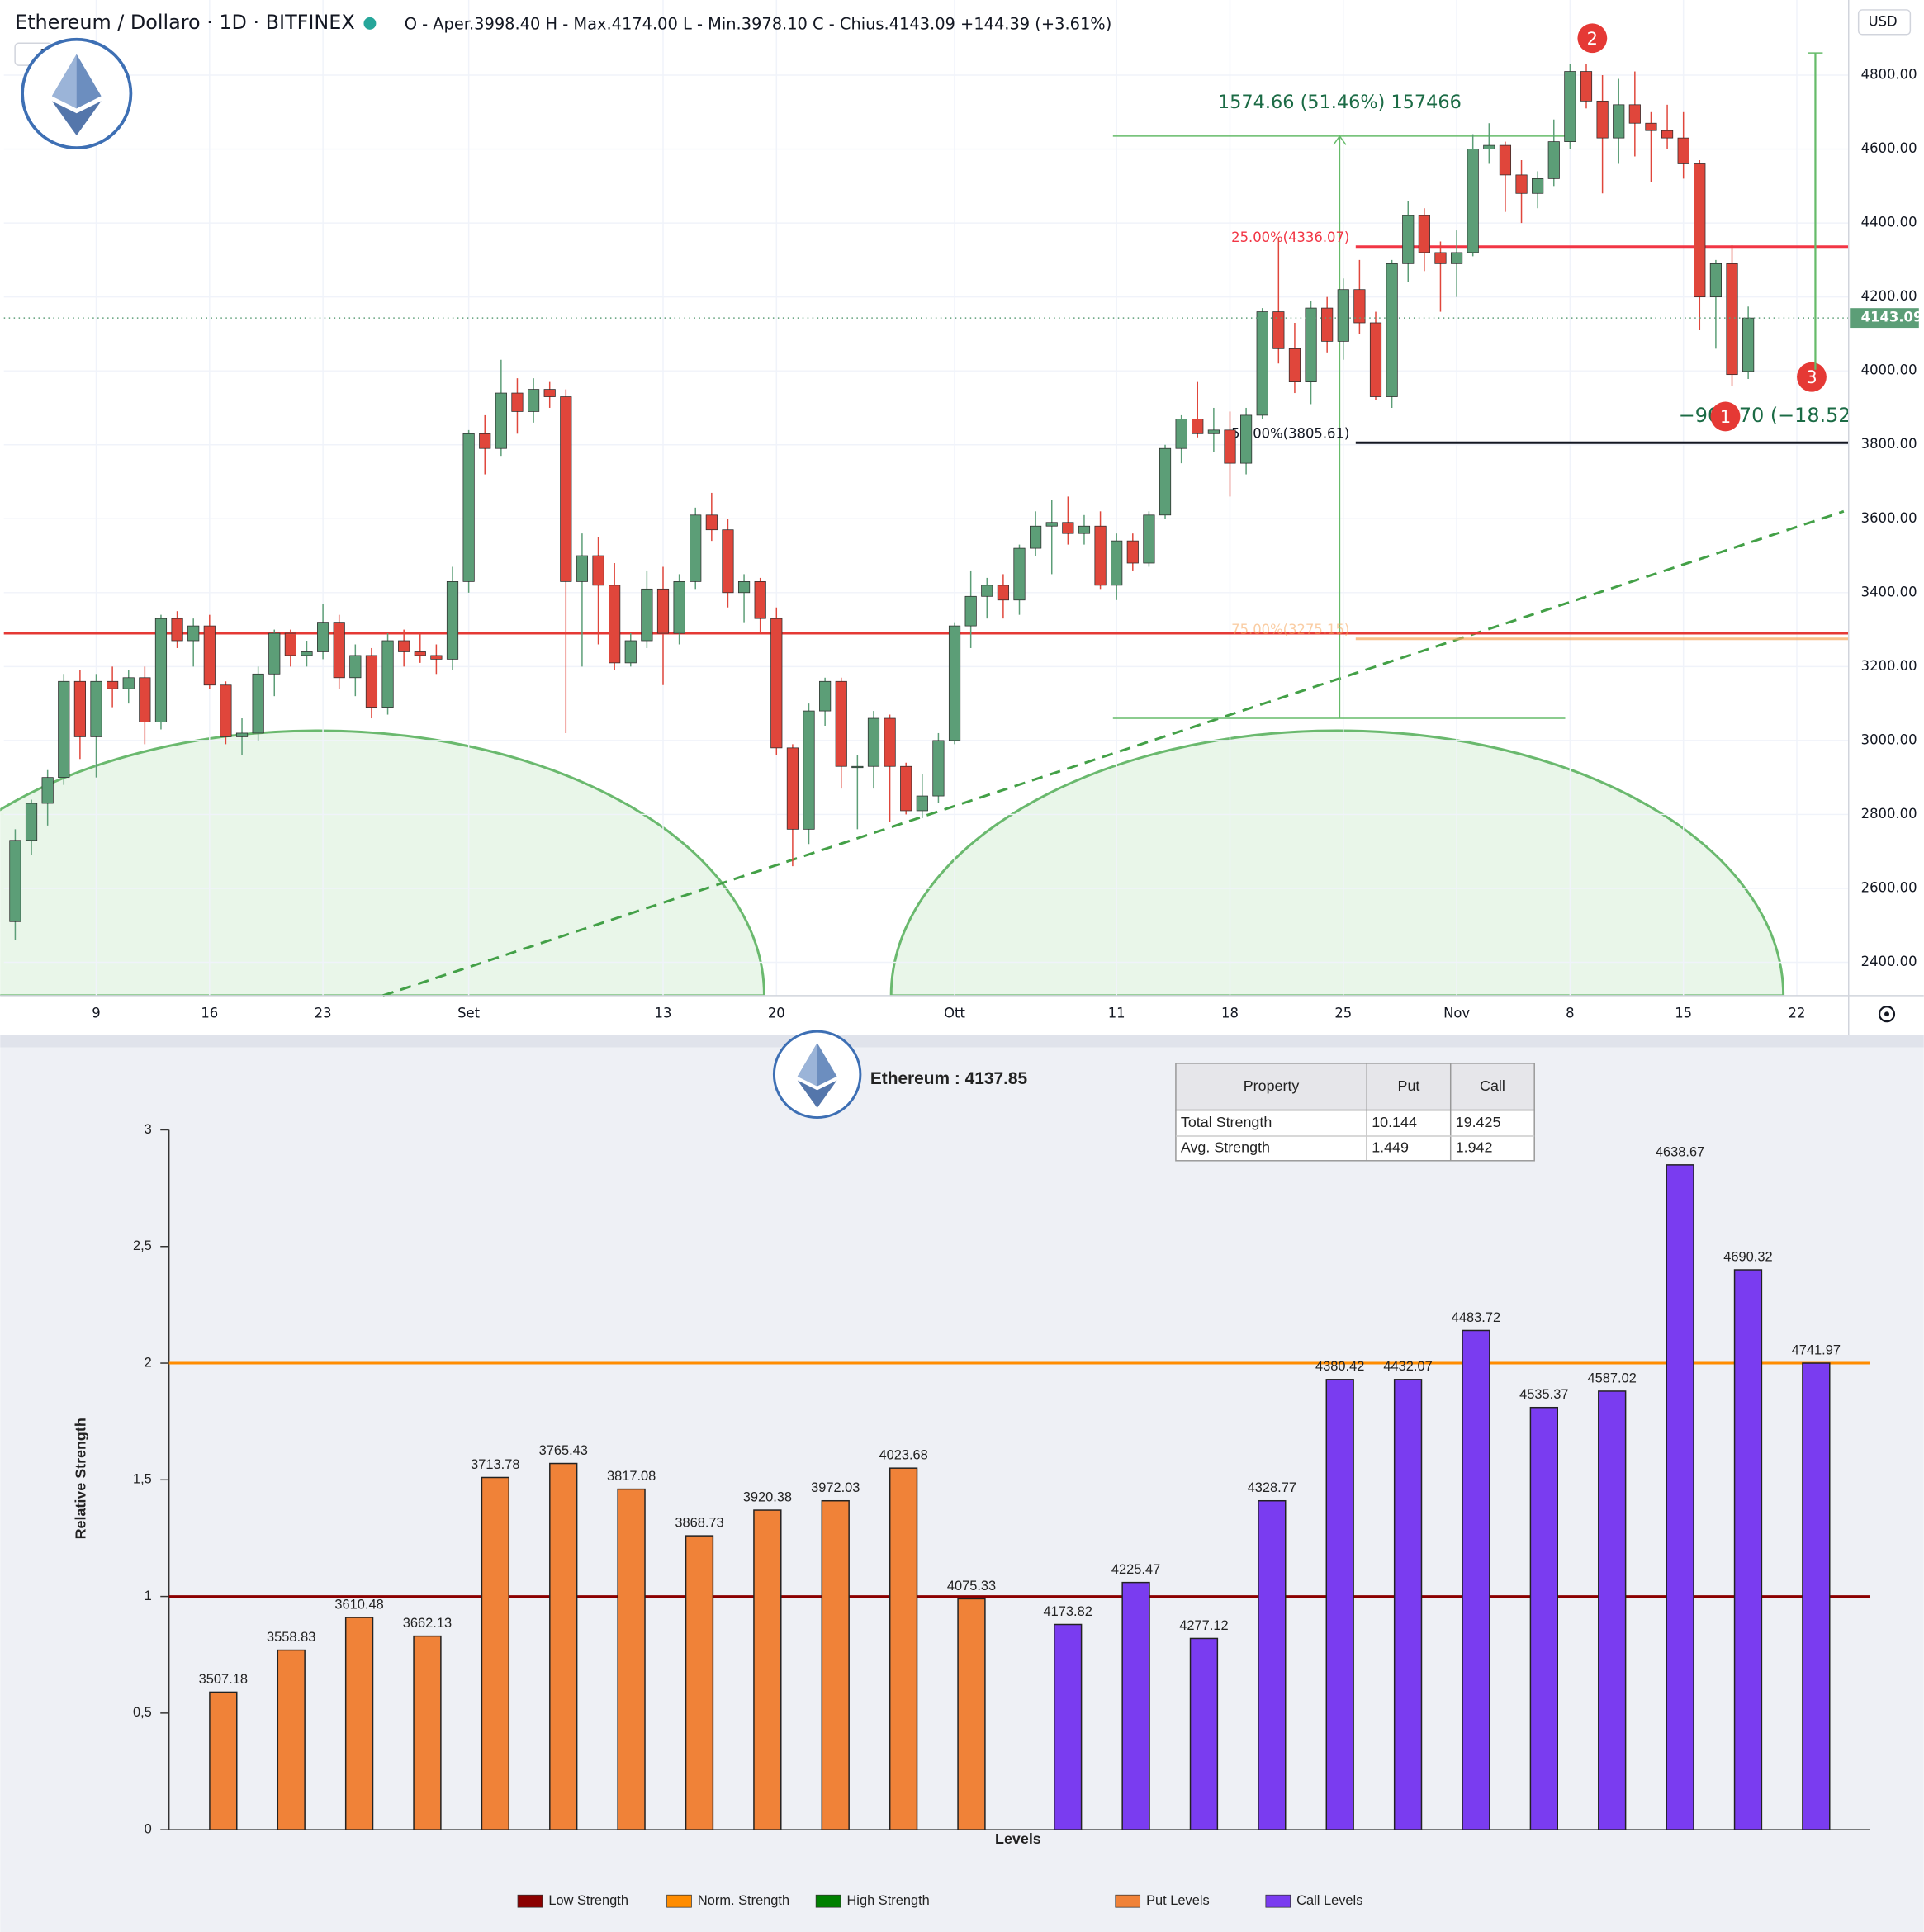 The width and height of the screenshot is (1924, 1932). Describe the element at coordinates (776, 1013) in the screenshot. I see `x-tick-label: 20` at that location.